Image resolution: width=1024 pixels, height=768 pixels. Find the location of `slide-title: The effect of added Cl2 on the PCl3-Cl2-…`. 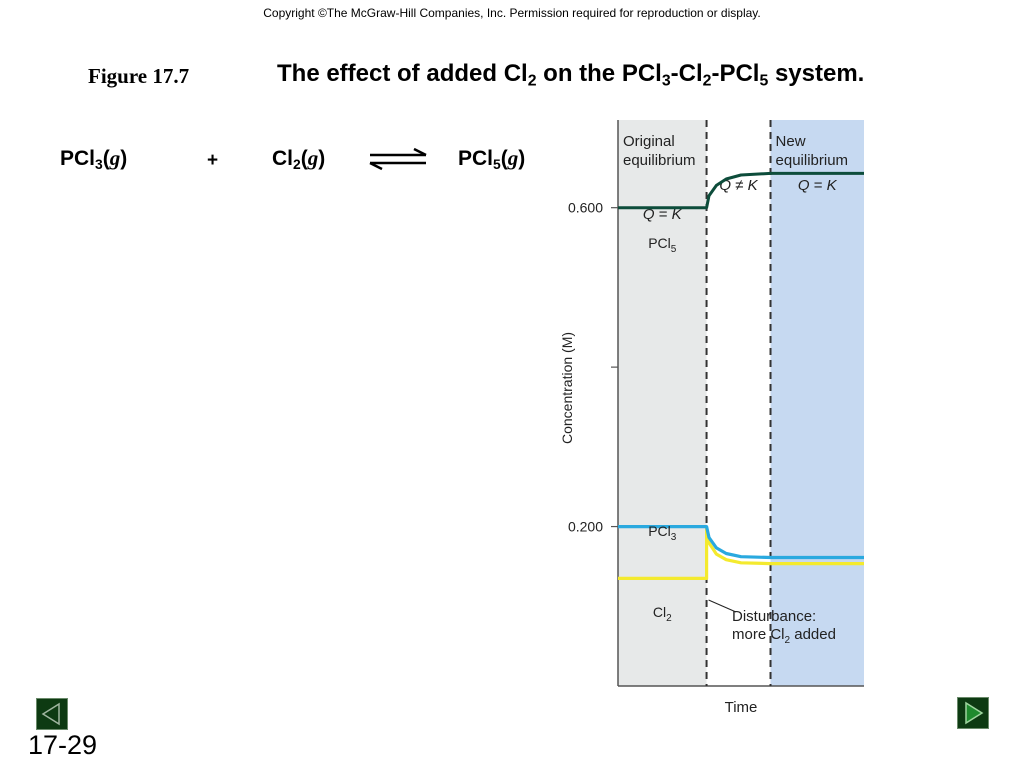

slide-title: The effect of added Cl2 on the PCl3-Cl2-… is located at coordinates (571, 75).